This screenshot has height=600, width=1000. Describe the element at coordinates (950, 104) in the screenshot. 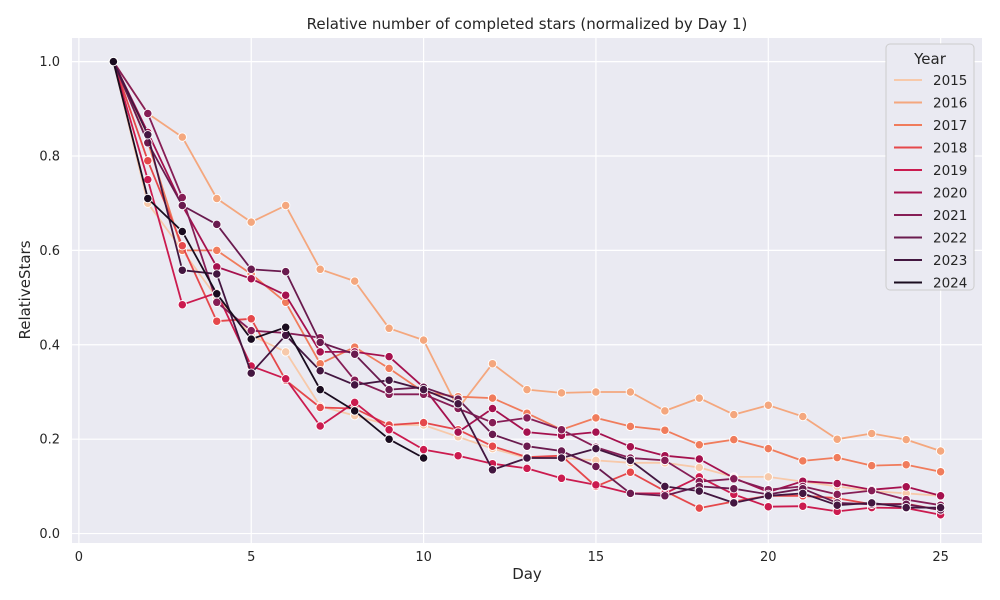

I see `legend-label: 2016` at that location.